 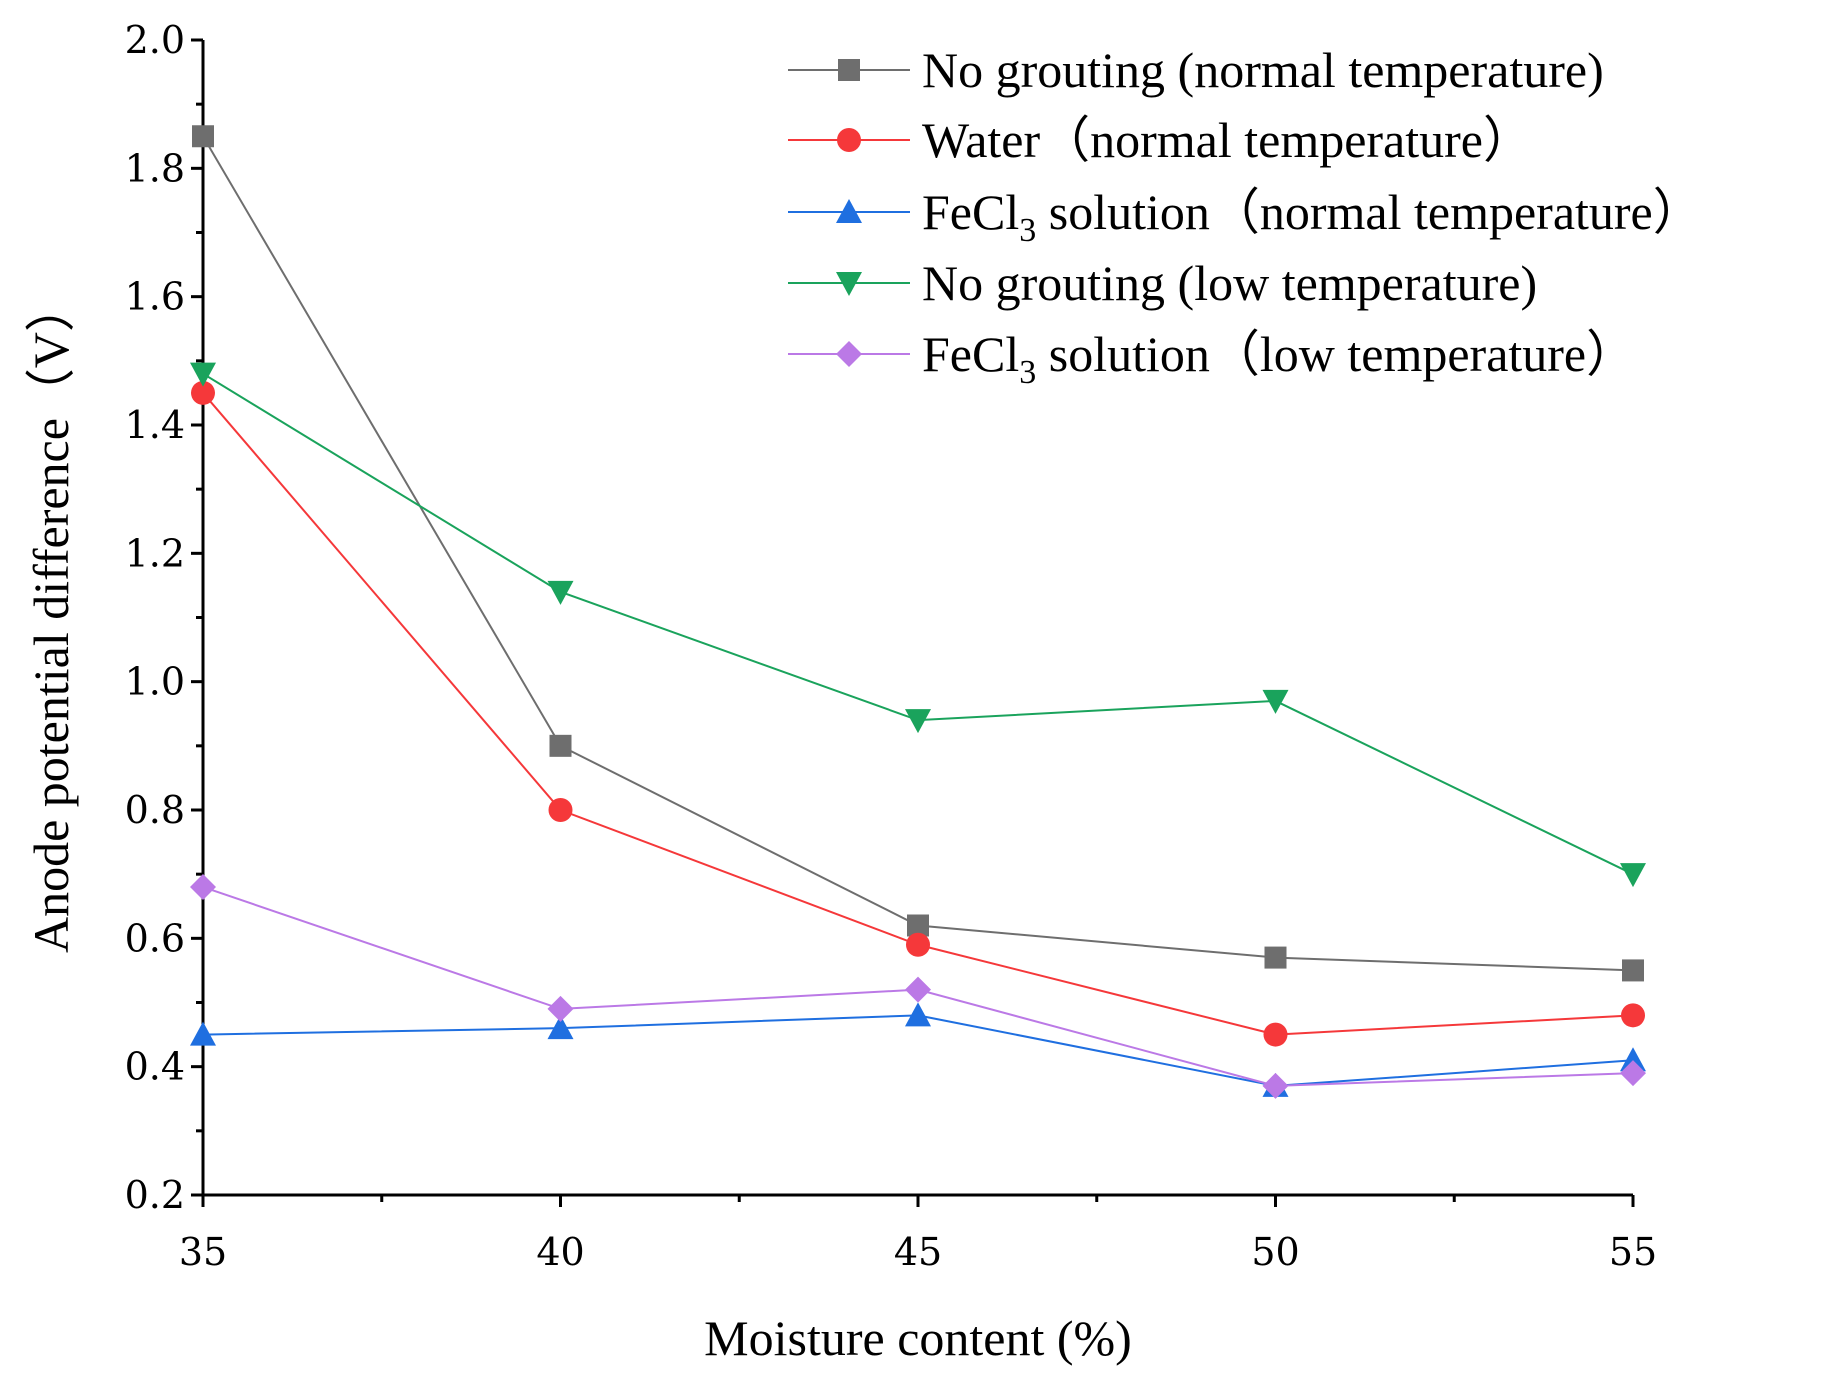 I want to click on x-tick-label: 45, so click(x=918, y=1252).